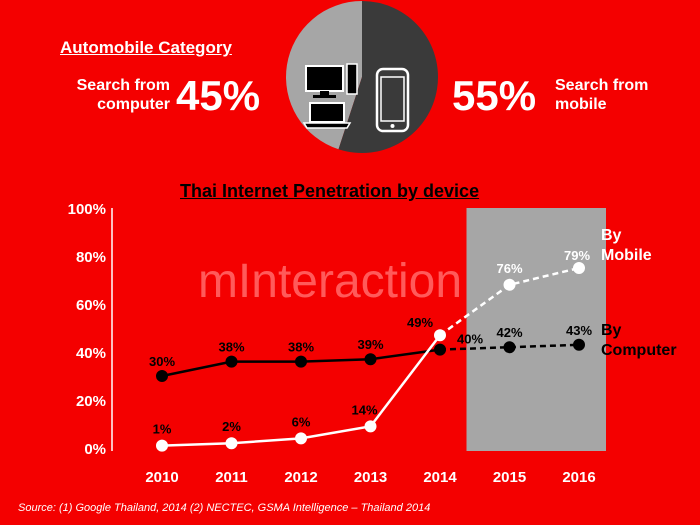 Image resolution: width=700 pixels, height=525 pixels. Describe the element at coordinates (218, 95) in the screenshot. I see `computer-search-percent: 45%` at that location.